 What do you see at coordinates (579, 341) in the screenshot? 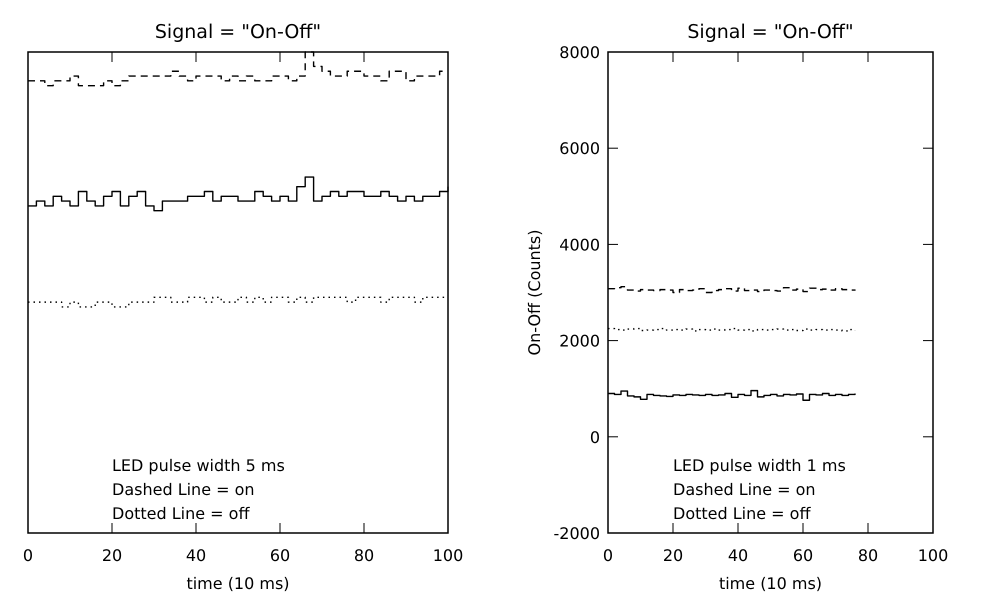
I see `y-tick-label: 2000` at bounding box center [579, 341].